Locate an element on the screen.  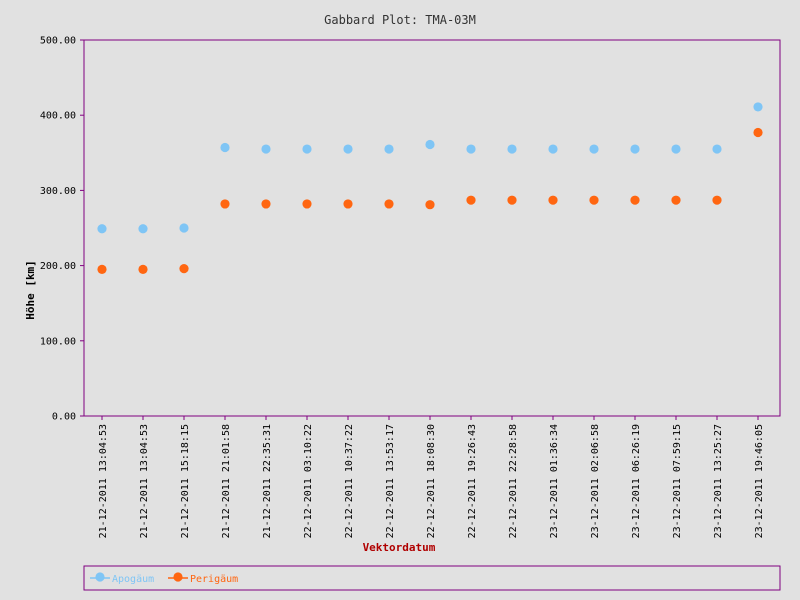
legend: Apogäum Perigäum is located at coordinates (164, 578).